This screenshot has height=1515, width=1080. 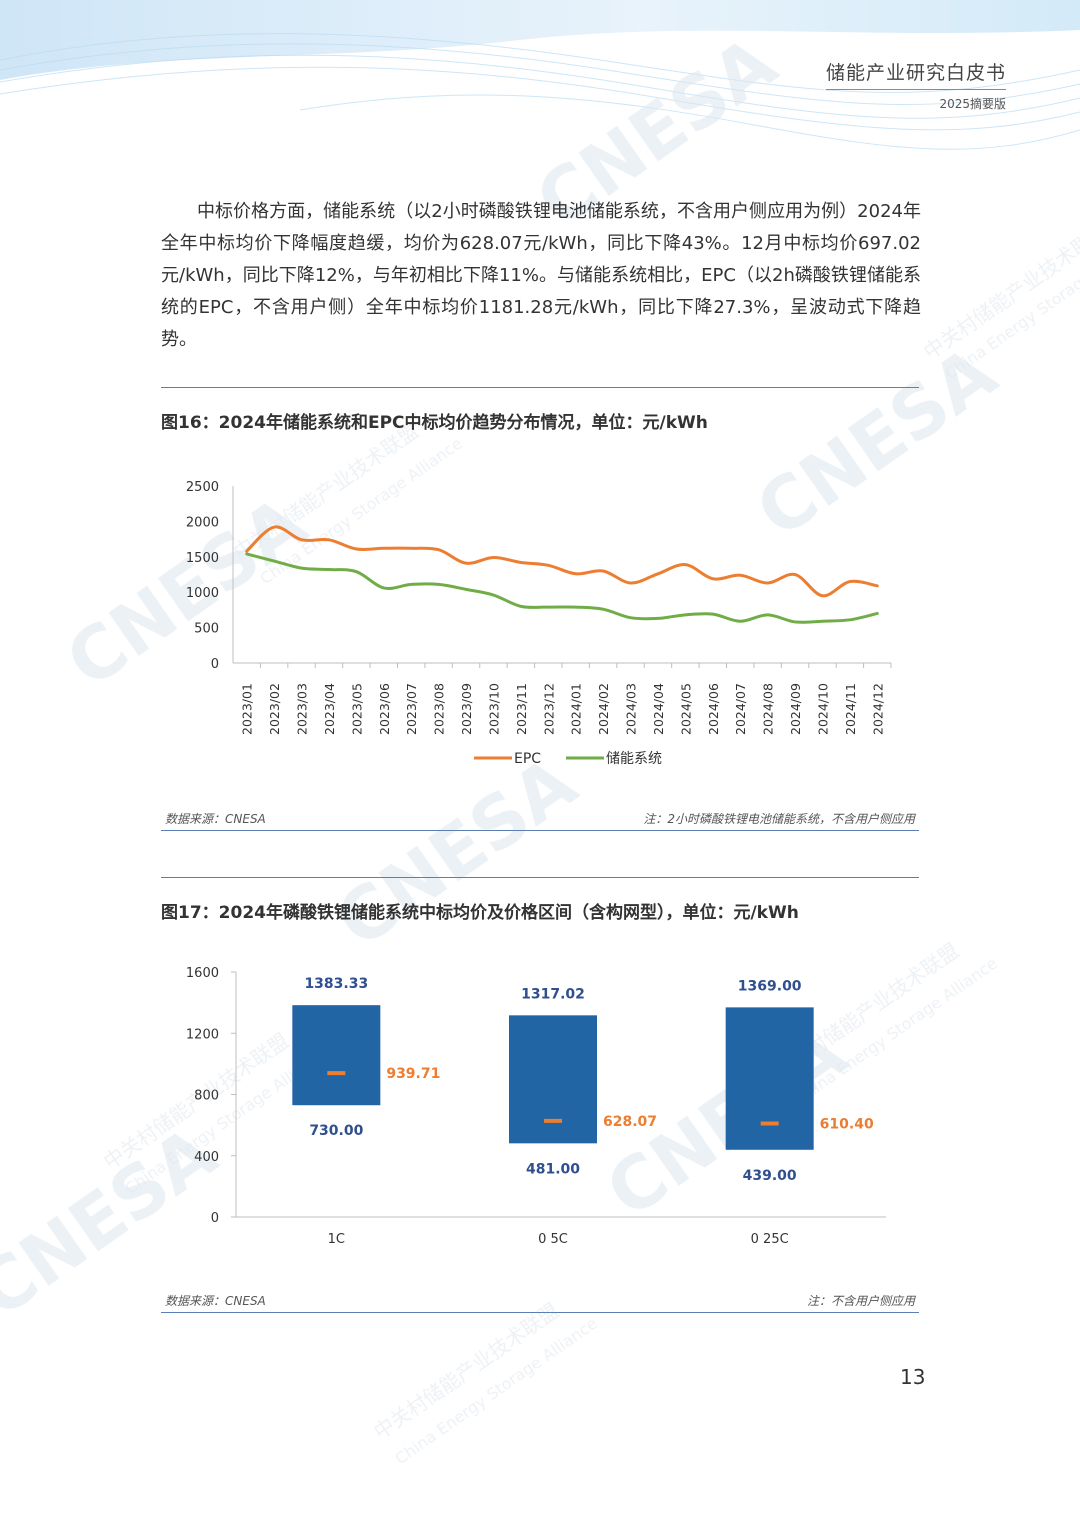 What do you see at coordinates (795, 709) in the screenshot?
I see `x-tick-label: 2024/09` at bounding box center [795, 709].